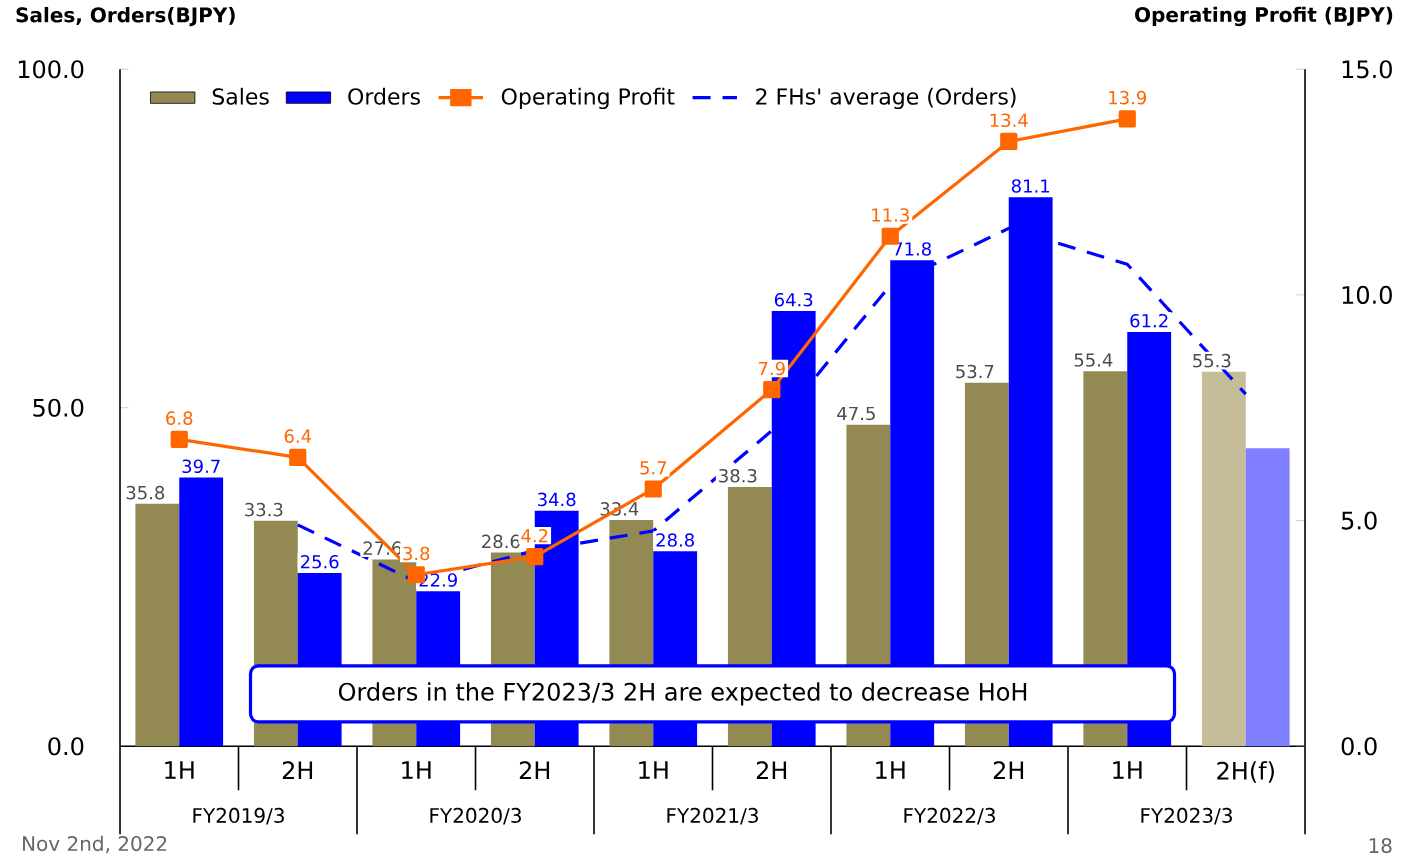 The image size is (1418, 862). Describe the element at coordinates (890, 215) in the screenshot. I see `data-label: 11.3` at that location.